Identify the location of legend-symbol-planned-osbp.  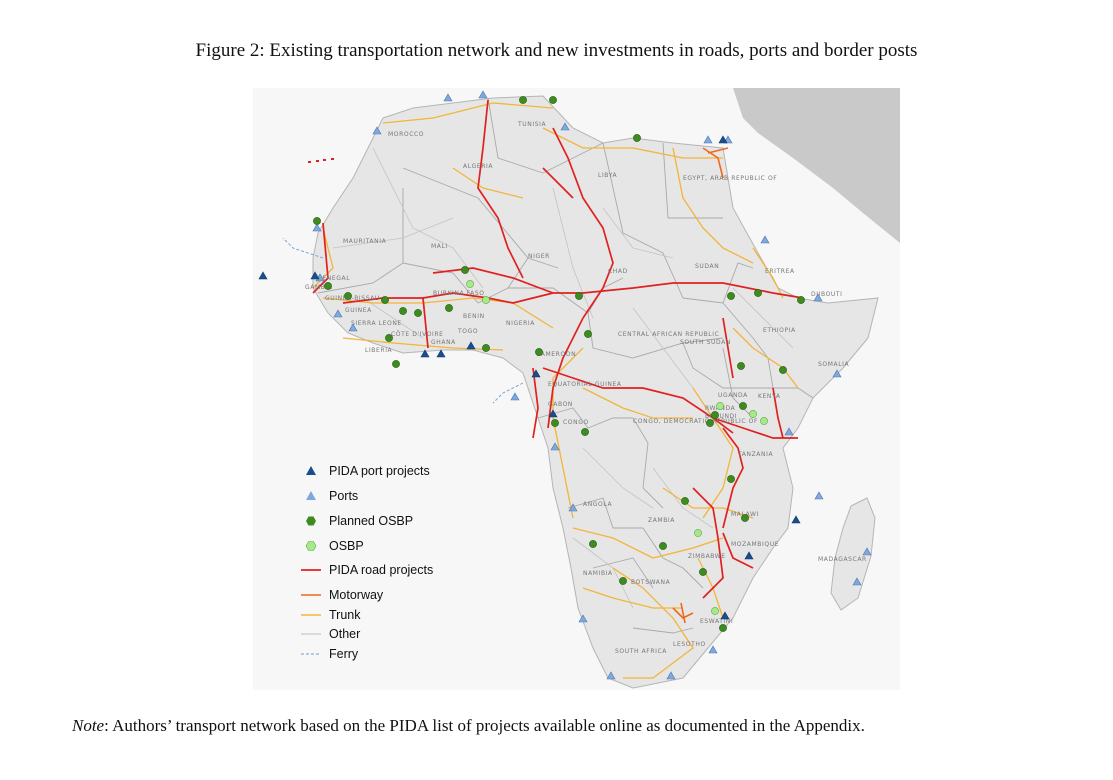
(311, 521).